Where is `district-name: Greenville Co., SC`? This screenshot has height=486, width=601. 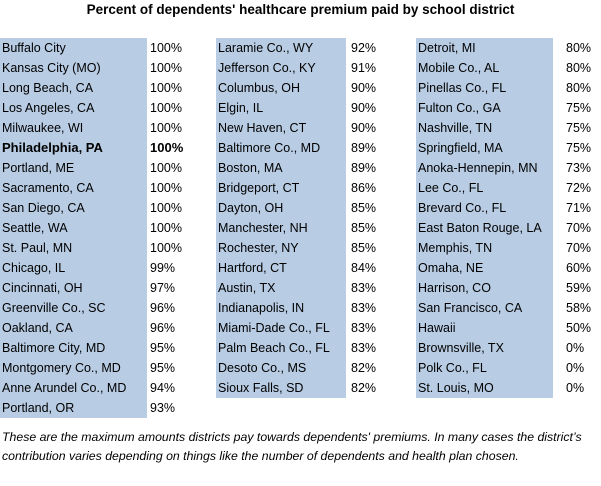 district-name: Greenville Co., SC is located at coordinates (73, 308).